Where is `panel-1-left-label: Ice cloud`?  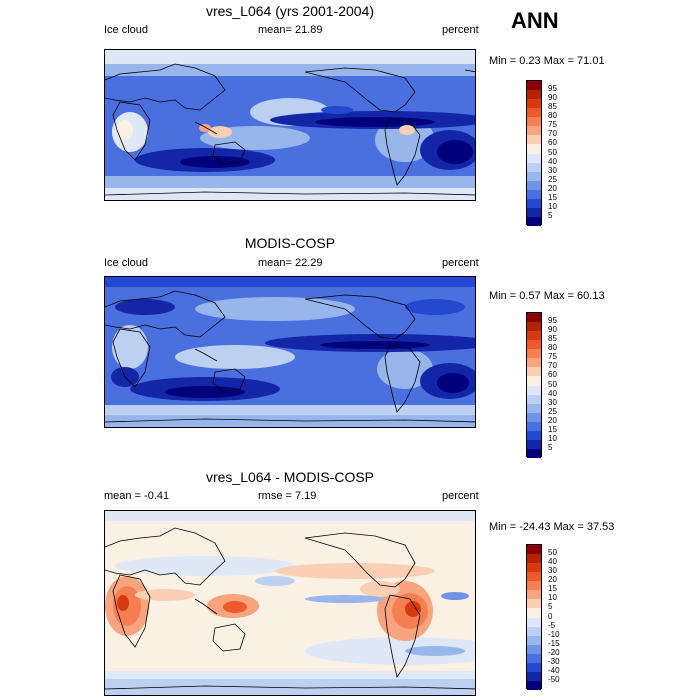
panel-1-left-label: Ice cloud is located at coordinates (126, 30).